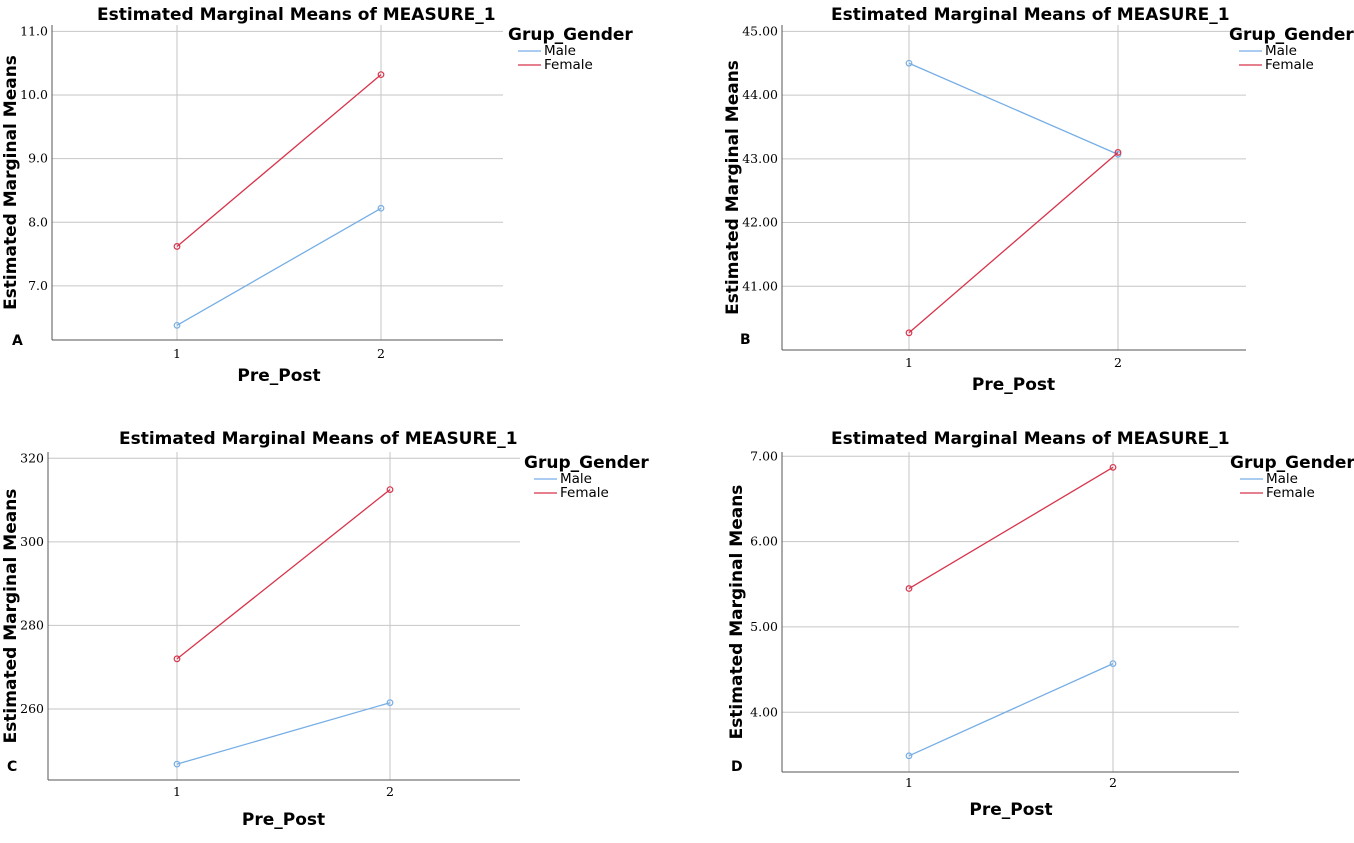 This screenshot has height=843, width=1354. Describe the element at coordinates (32, 541) in the screenshot. I see `y-tick-label: 300` at that location.